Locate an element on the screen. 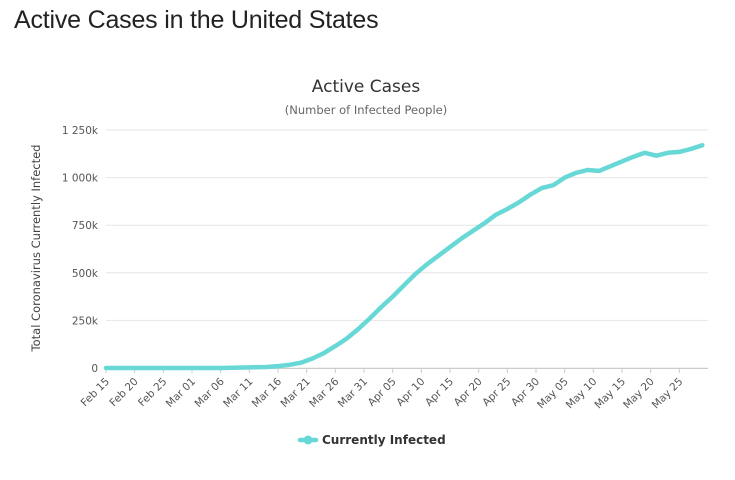 The width and height of the screenshot is (735, 480). chart-title: Active Cases is located at coordinates (366, 87).